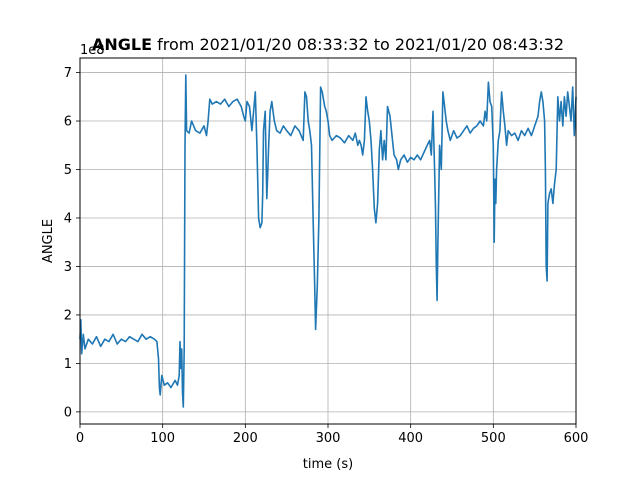 This screenshot has height=480, width=640. What do you see at coordinates (122, 44) in the screenshot?
I see `chart-title-bold: ANGLE` at bounding box center [122, 44].